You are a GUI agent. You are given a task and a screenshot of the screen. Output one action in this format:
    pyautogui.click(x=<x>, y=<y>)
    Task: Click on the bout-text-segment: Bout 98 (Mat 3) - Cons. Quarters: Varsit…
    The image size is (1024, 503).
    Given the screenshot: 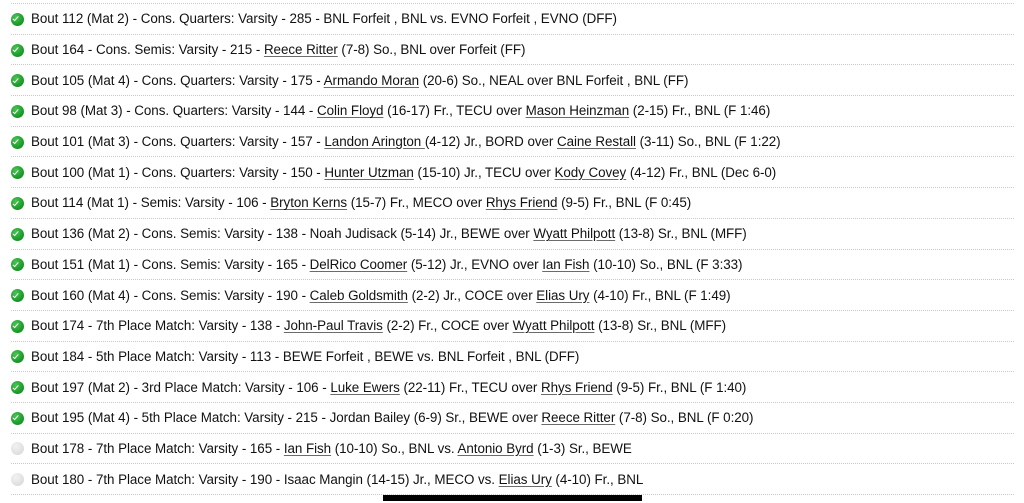 What is the action you would take?
    pyautogui.click(x=174, y=111)
    